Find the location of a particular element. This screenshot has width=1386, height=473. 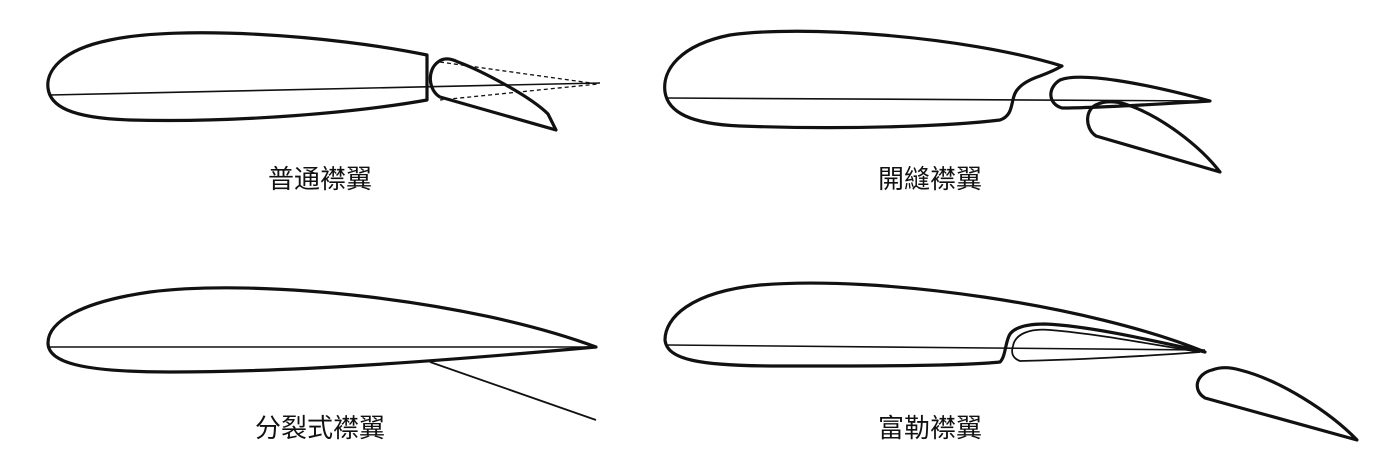

split-flap-caption: 分裂式襟翼 is located at coordinates (320, 429).